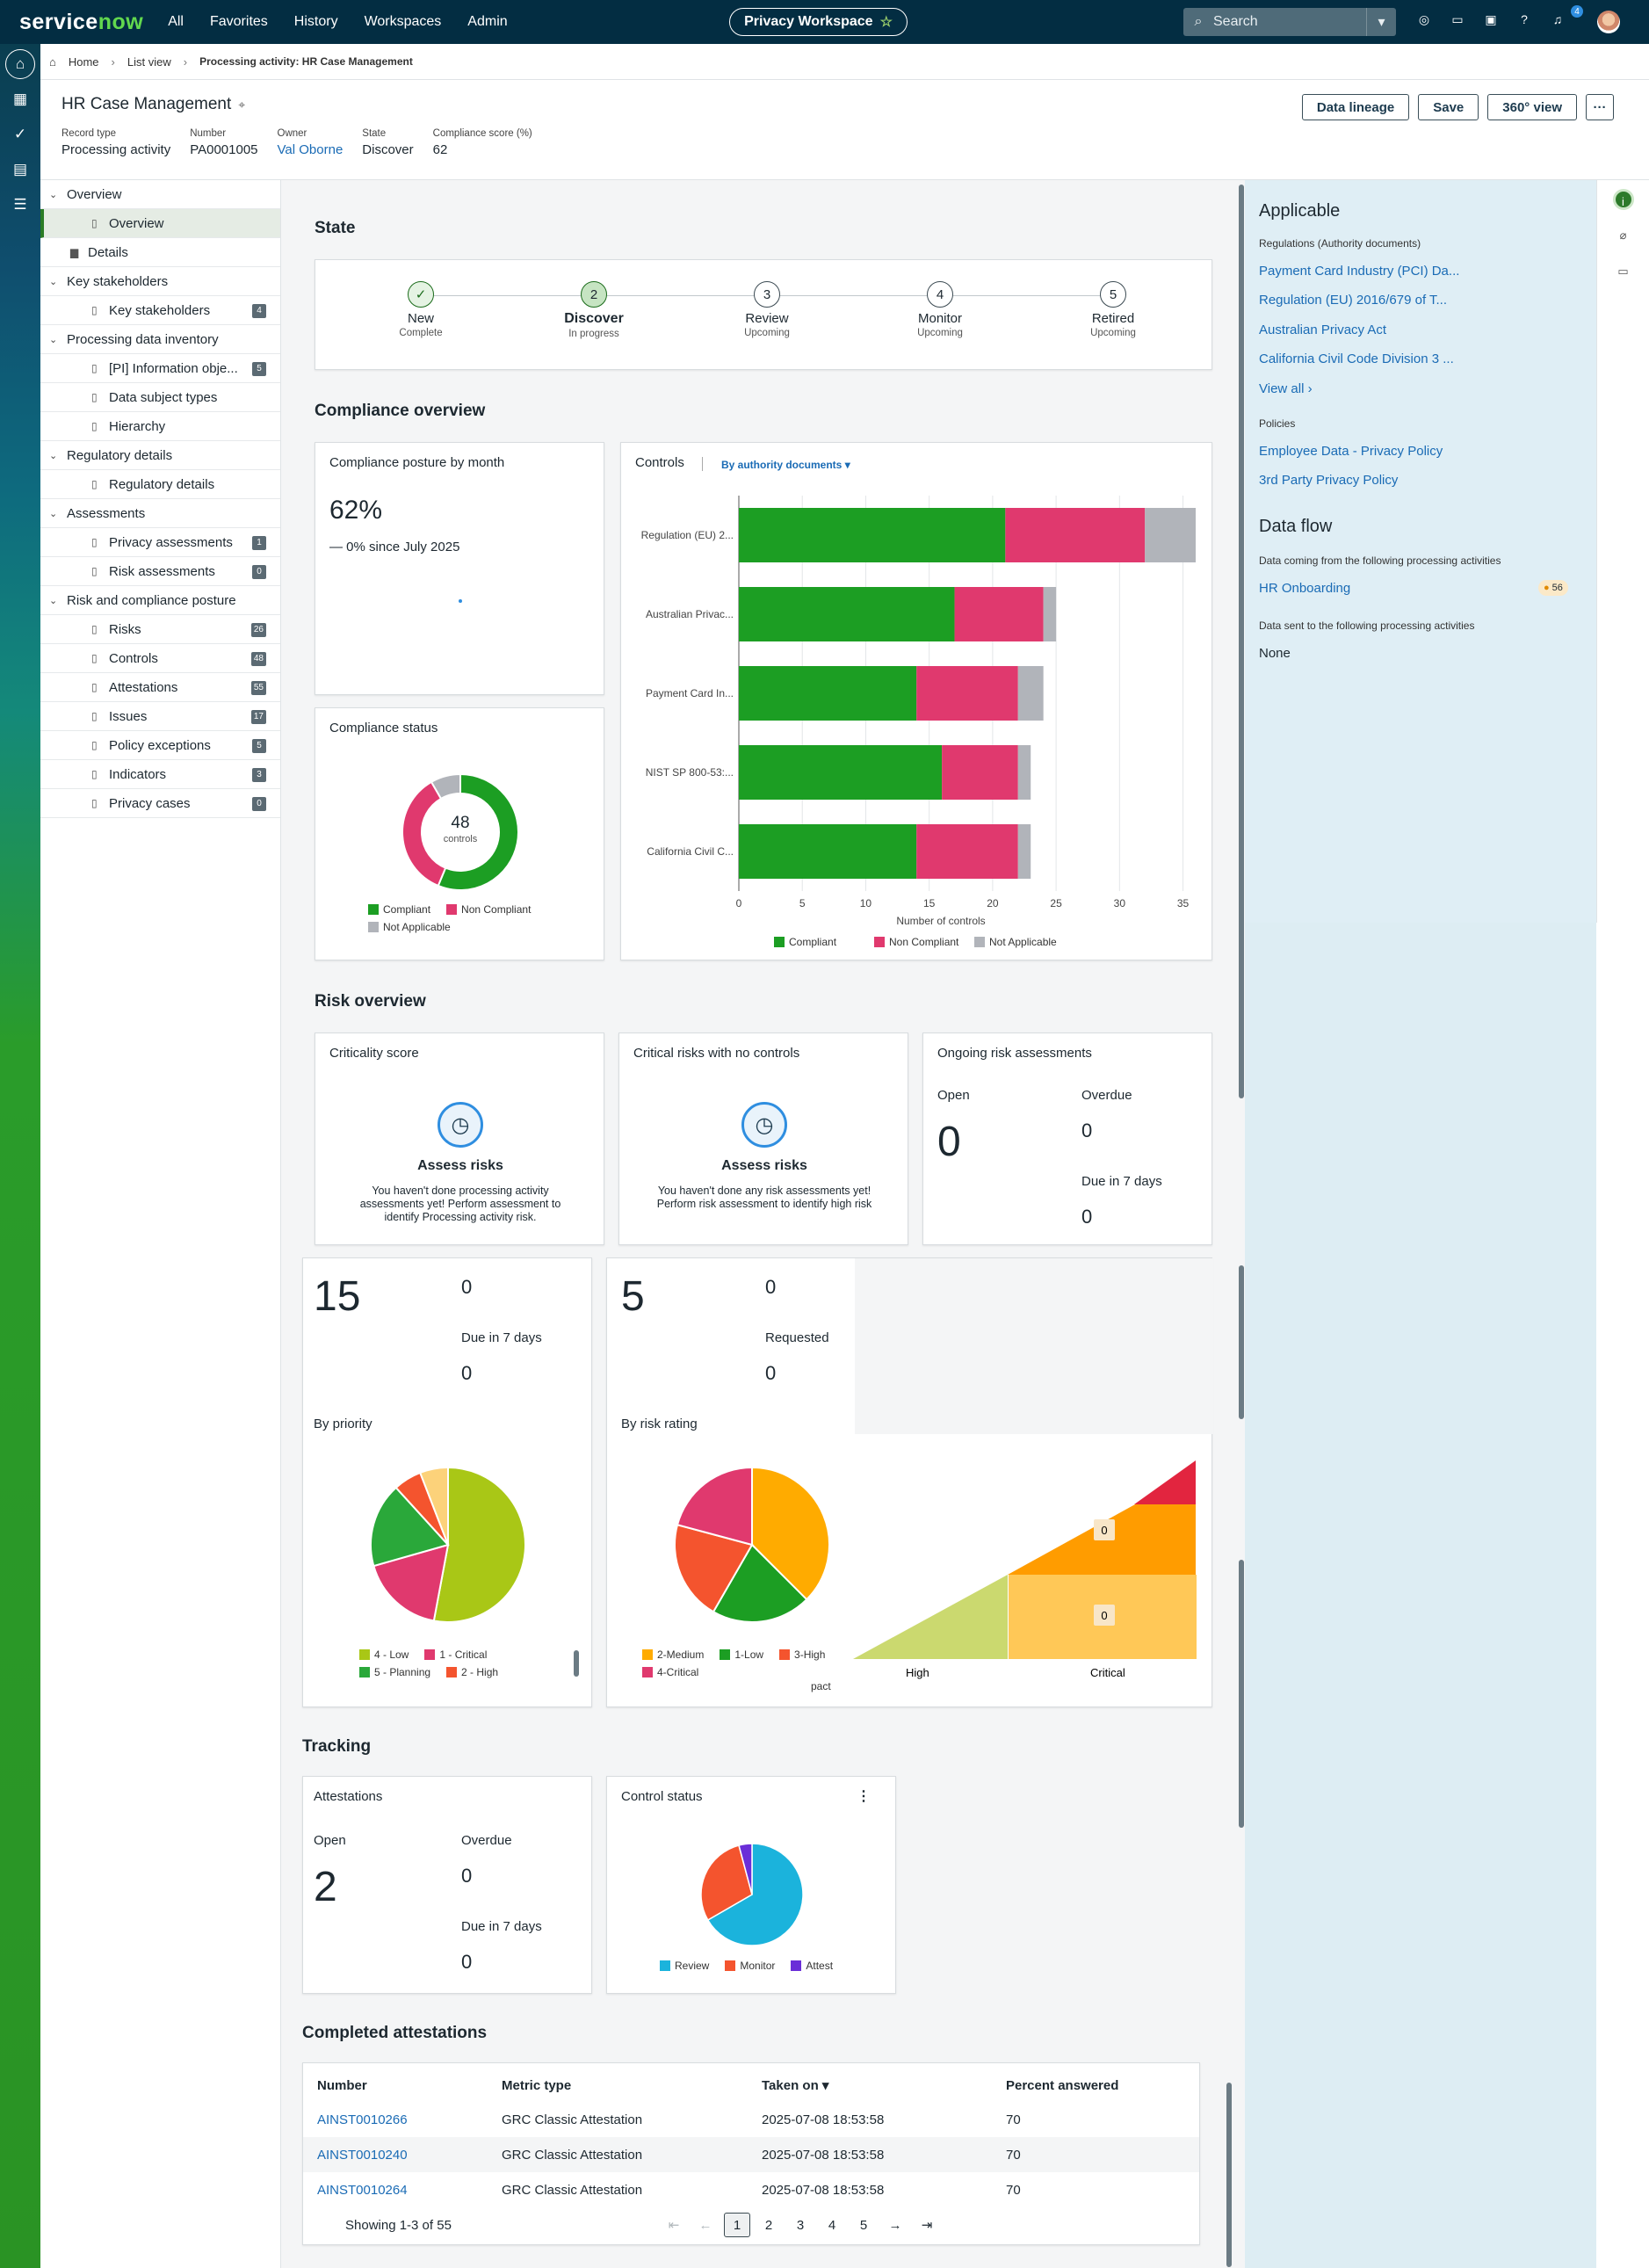 This screenshot has height=2268, width=1649. What do you see at coordinates (1608, 22) in the screenshot?
I see `avatar` at bounding box center [1608, 22].